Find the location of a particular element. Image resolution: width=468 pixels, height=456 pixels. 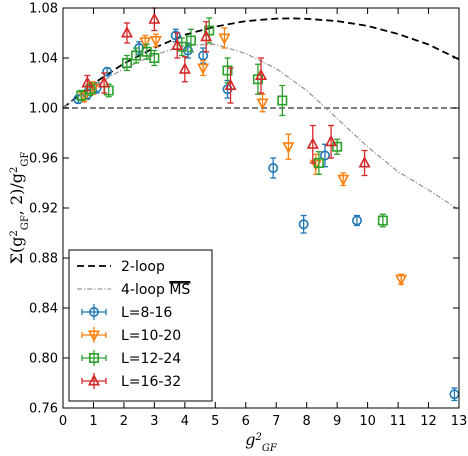

legend-box is located at coordinates (140, 325).